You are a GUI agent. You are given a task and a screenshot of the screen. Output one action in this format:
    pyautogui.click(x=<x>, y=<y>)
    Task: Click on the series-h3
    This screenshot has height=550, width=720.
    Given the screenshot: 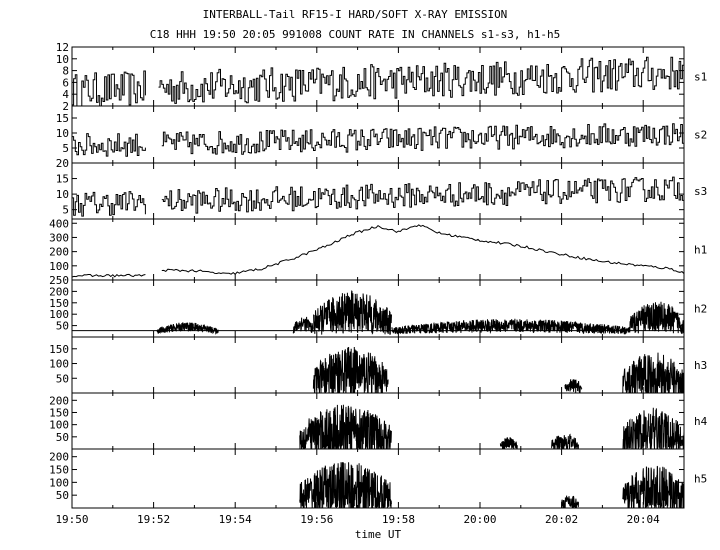 What is the action you would take?
    pyautogui.click(x=498, y=369)
    